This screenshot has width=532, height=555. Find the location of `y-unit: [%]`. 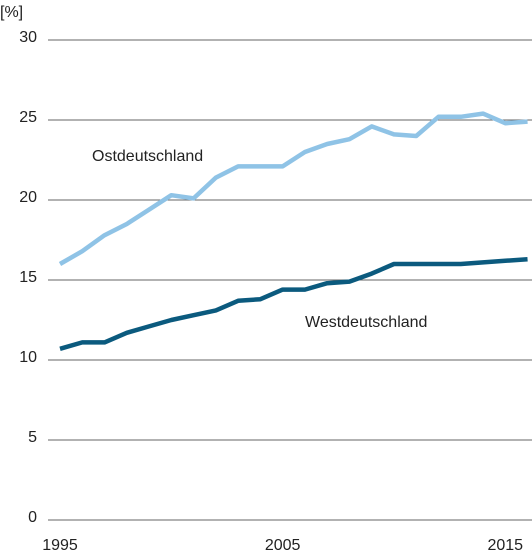

y-unit: [%] is located at coordinates (11, 12).